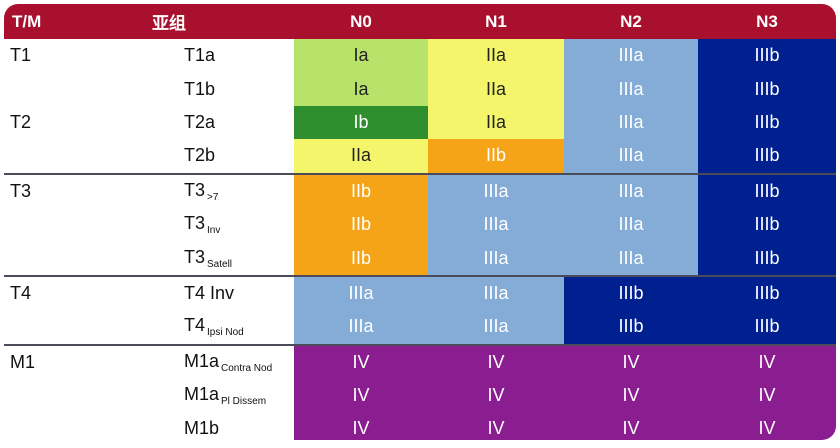 This screenshot has width=840, height=448. Describe the element at coordinates (247, 368) in the screenshot. I see `subgroup-qualifier: Contra Nod` at that location.